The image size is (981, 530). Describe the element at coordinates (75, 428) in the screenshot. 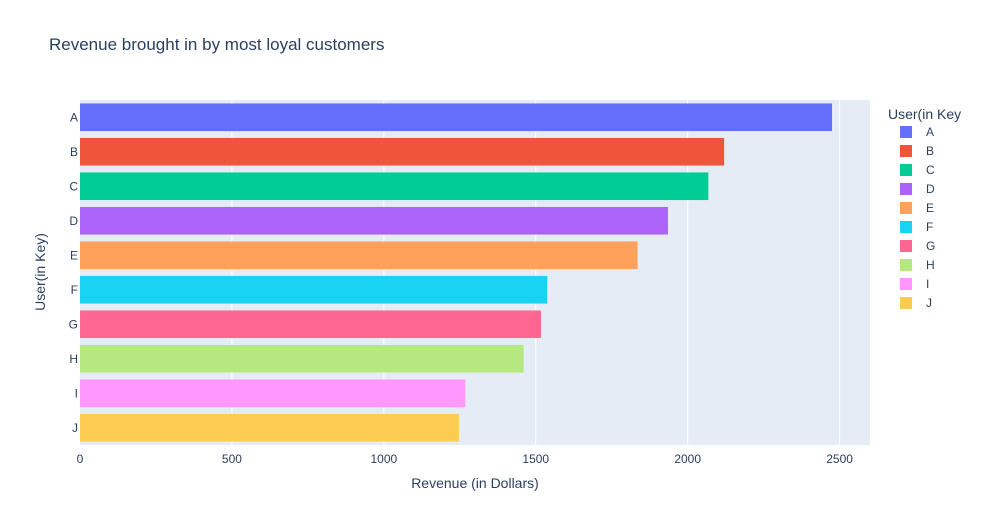

I see `y-tick-label: J` at that location.